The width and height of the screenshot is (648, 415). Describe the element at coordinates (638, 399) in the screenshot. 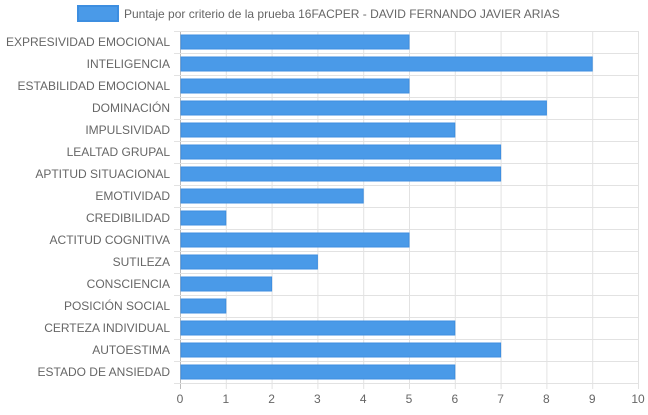

I see `x-tick-label: 10` at that location.